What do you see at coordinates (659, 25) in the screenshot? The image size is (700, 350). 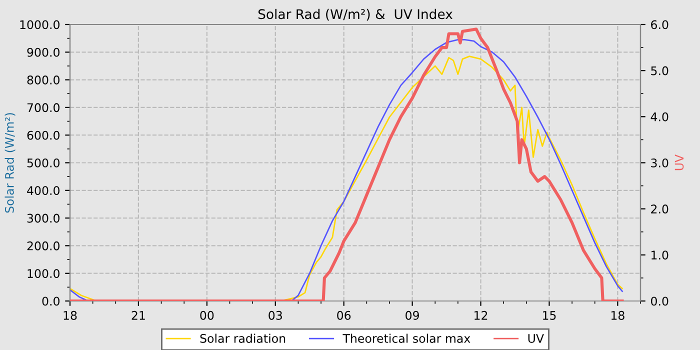 I see `y2-tick-label: 6.0` at bounding box center [659, 25].